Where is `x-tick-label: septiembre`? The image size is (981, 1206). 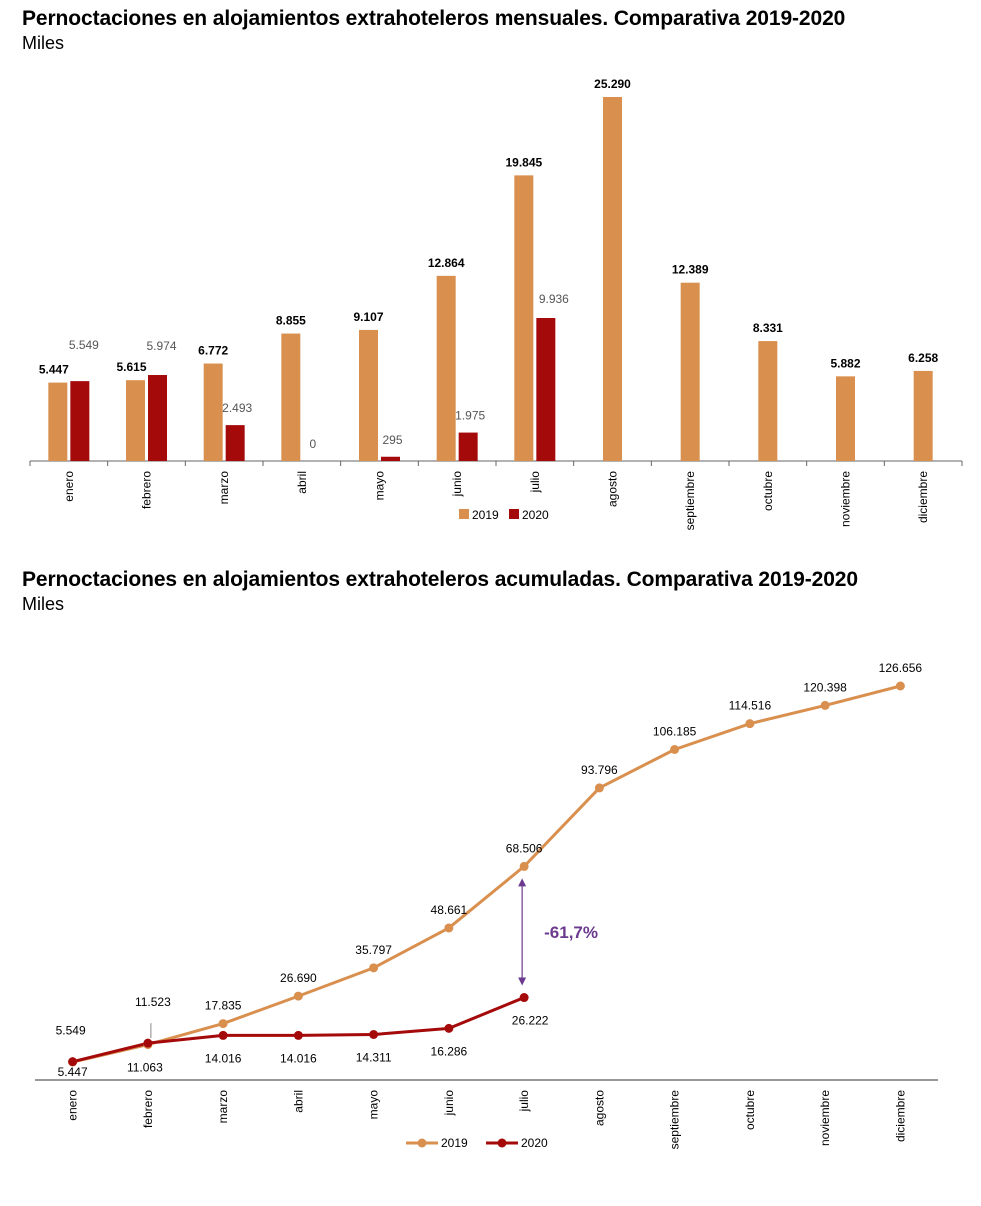 x-tick-label: septiembre is located at coordinates (675, 1120).